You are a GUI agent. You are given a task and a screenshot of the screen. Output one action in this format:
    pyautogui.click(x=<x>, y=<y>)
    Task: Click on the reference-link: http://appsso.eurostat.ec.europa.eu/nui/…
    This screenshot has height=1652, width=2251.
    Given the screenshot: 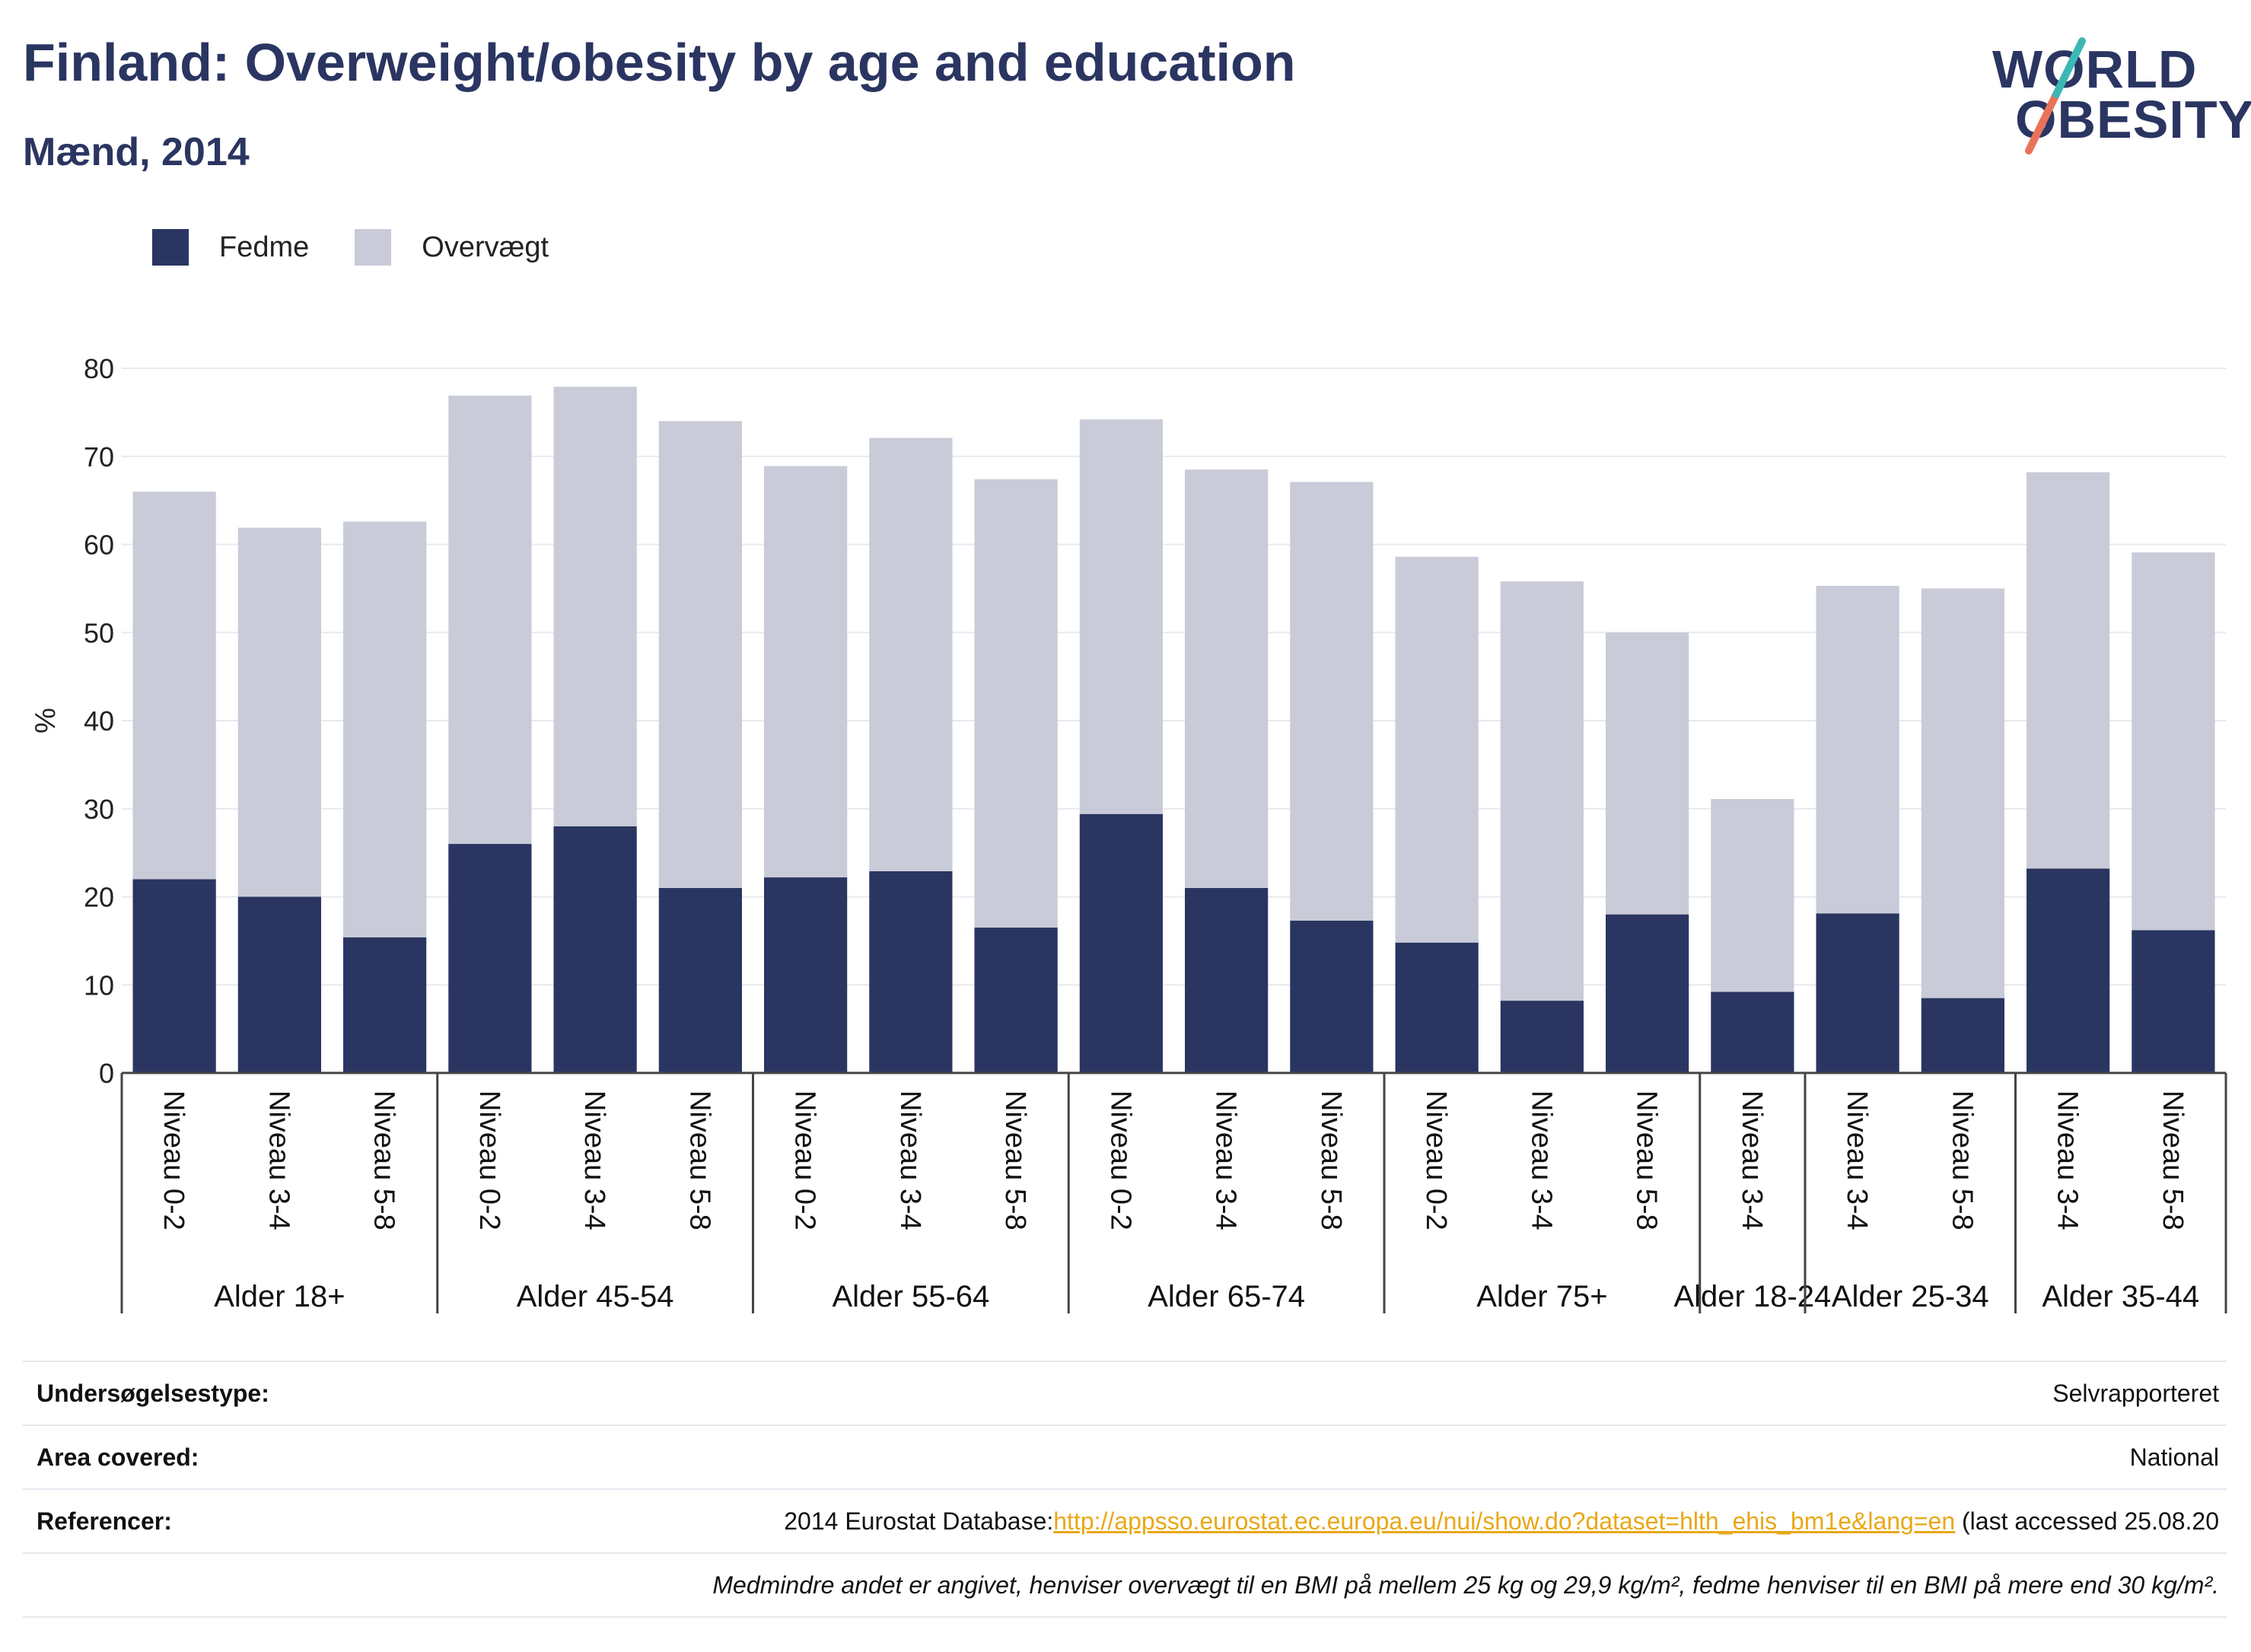 What is the action you would take?
    pyautogui.click(x=1504, y=1521)
    